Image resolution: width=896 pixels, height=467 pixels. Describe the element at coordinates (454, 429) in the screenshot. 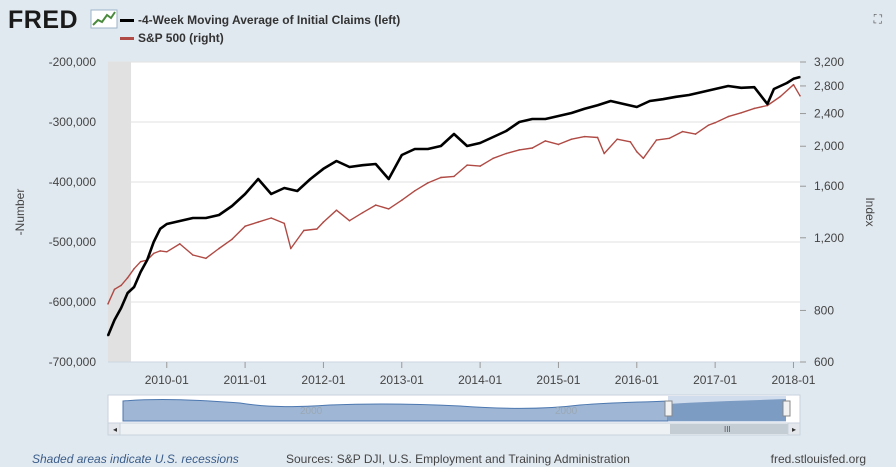

I see `navigator-scrollbar: ◂ III ▸` at that location.